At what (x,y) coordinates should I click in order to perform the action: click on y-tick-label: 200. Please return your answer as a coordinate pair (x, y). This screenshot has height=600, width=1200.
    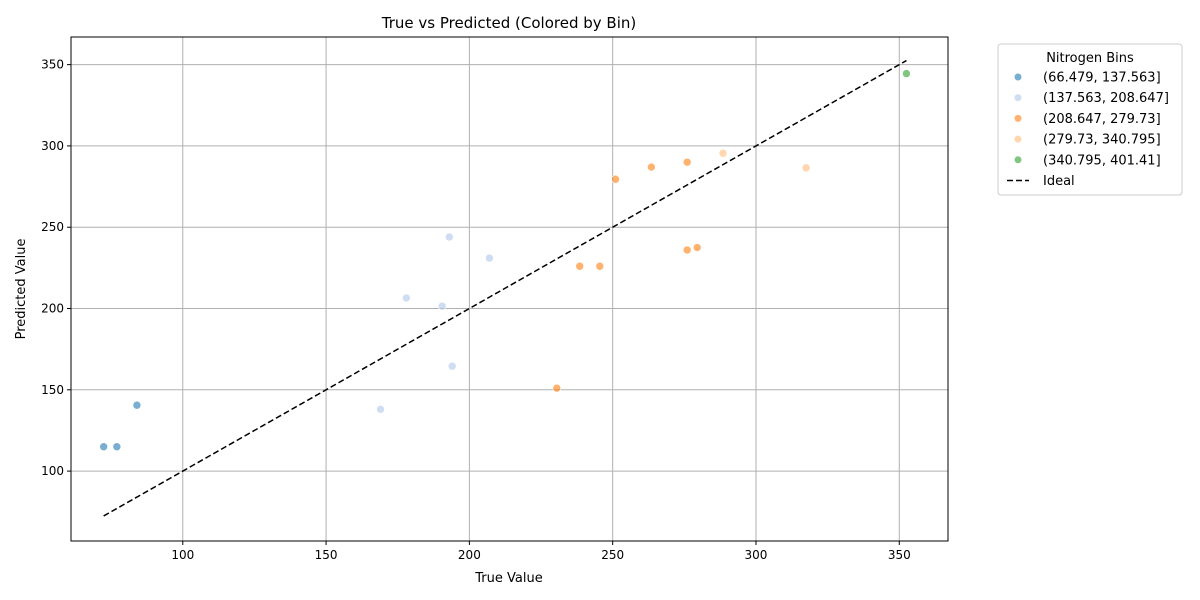
    Looking at the image, I should click on (52, 309).